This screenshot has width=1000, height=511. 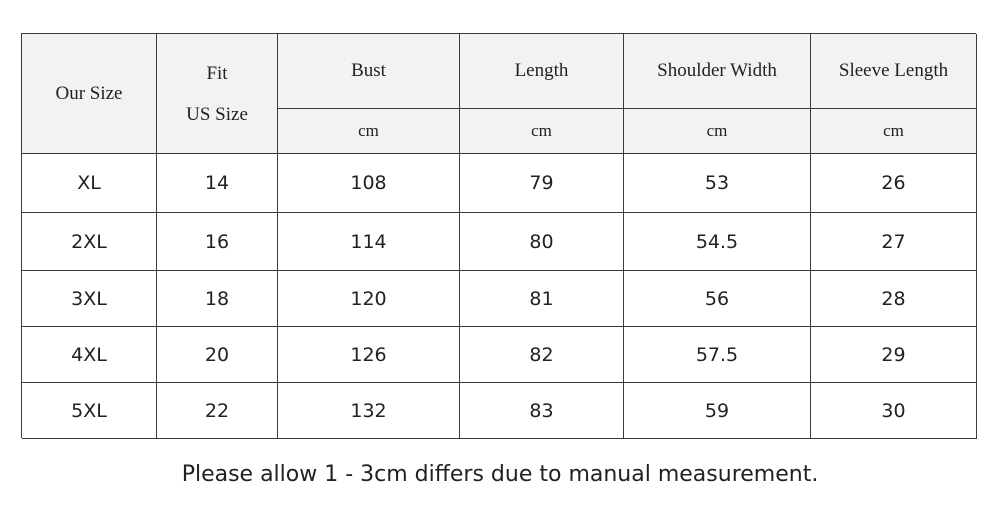 I want to click on table-cell: 79, so click(x=542, y=183).